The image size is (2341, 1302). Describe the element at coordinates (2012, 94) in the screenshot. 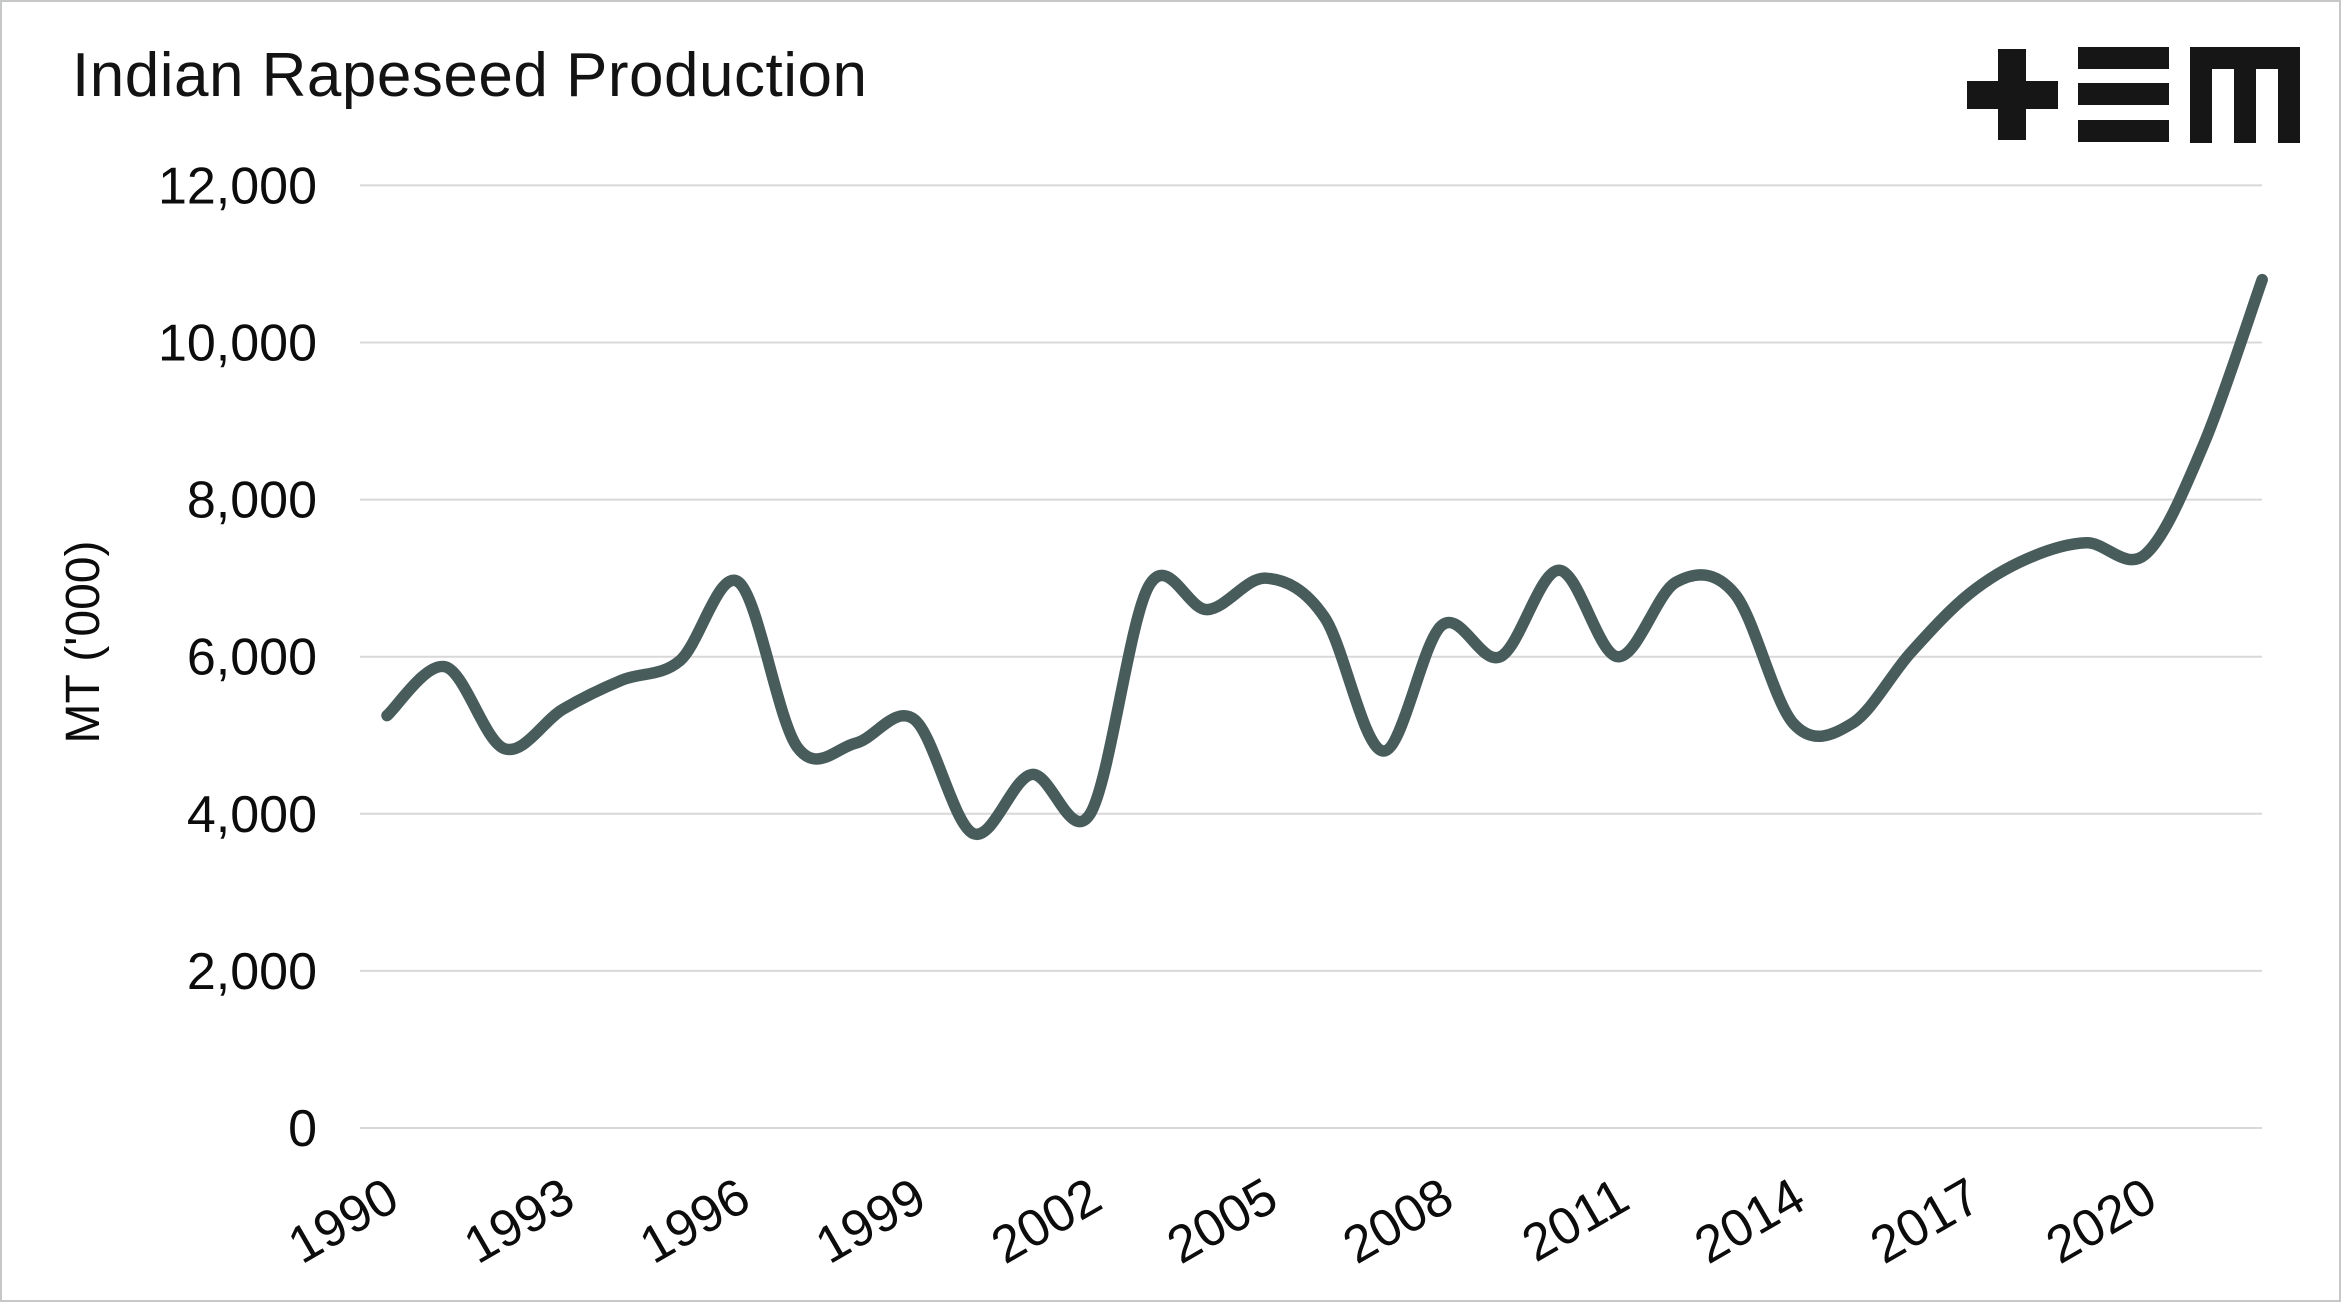

I see `plus-icon` at that location.